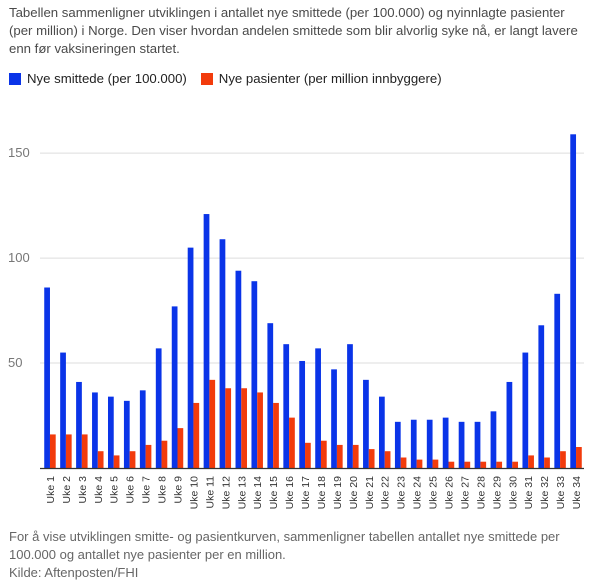  I want to click on x-tick-label: Uke 15, so click(274, 492).